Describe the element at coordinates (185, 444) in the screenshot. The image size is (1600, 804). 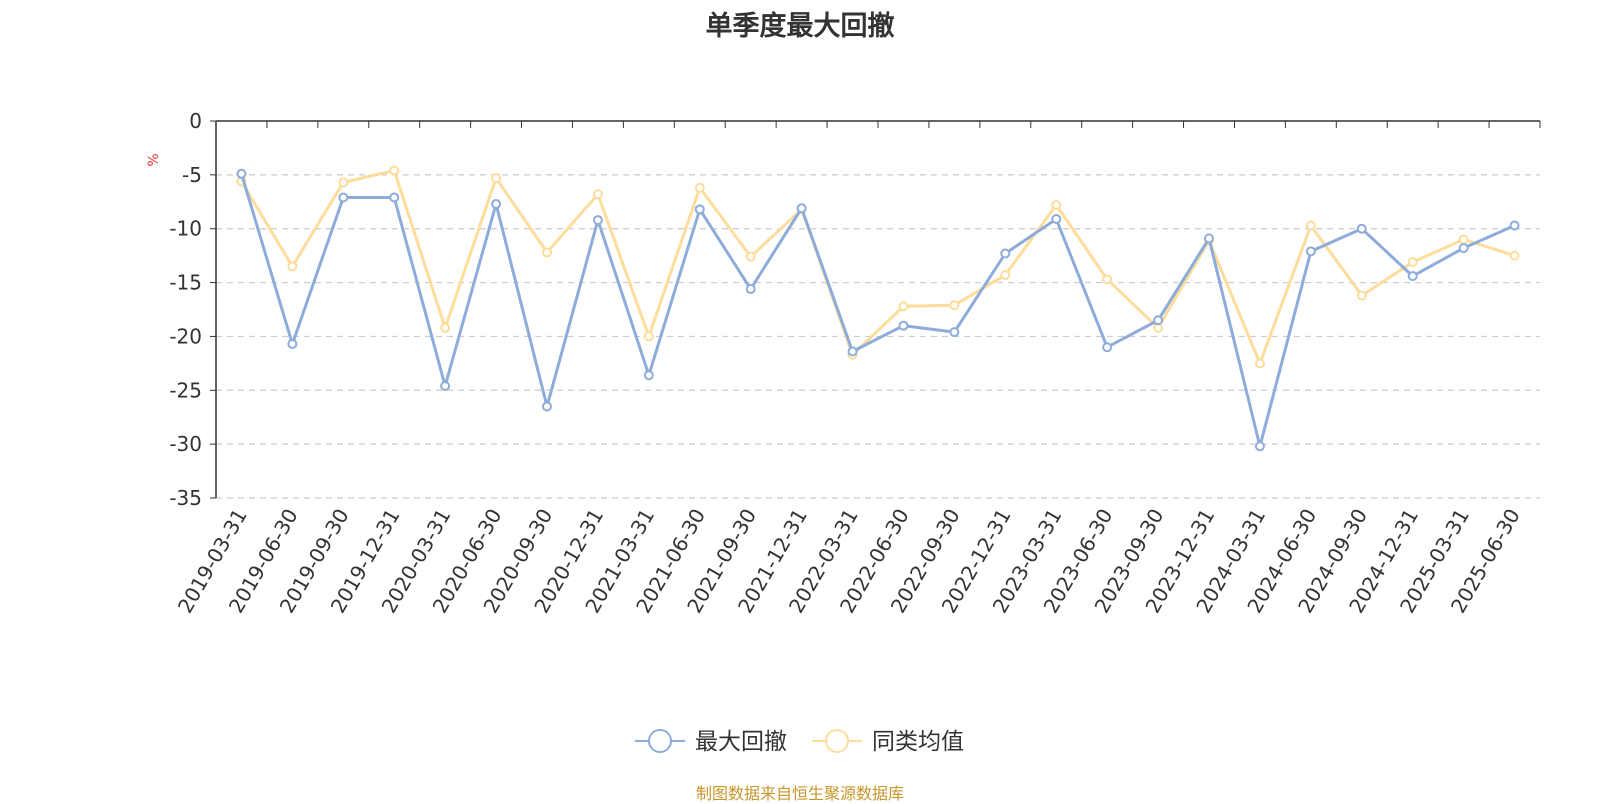
I see `y-tick-label: -30` at that location.